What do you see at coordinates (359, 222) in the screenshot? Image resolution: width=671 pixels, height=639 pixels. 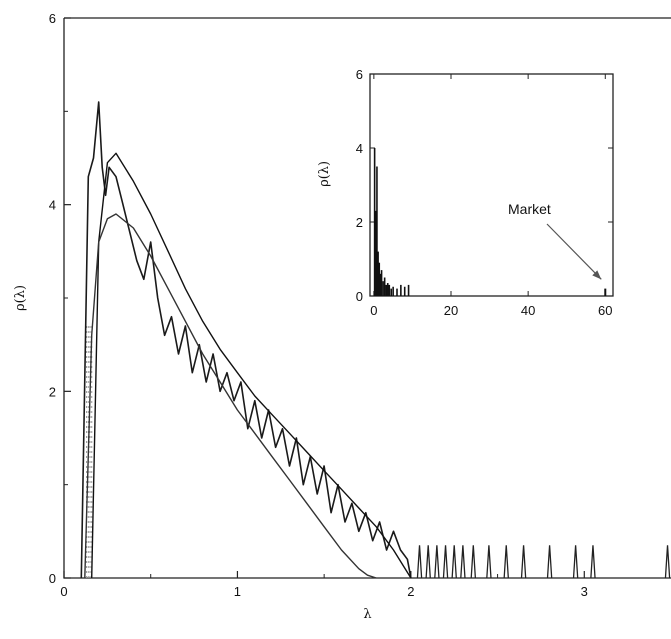 I see `inset-y-tick-label: 2` at bounding box center [359, 222].